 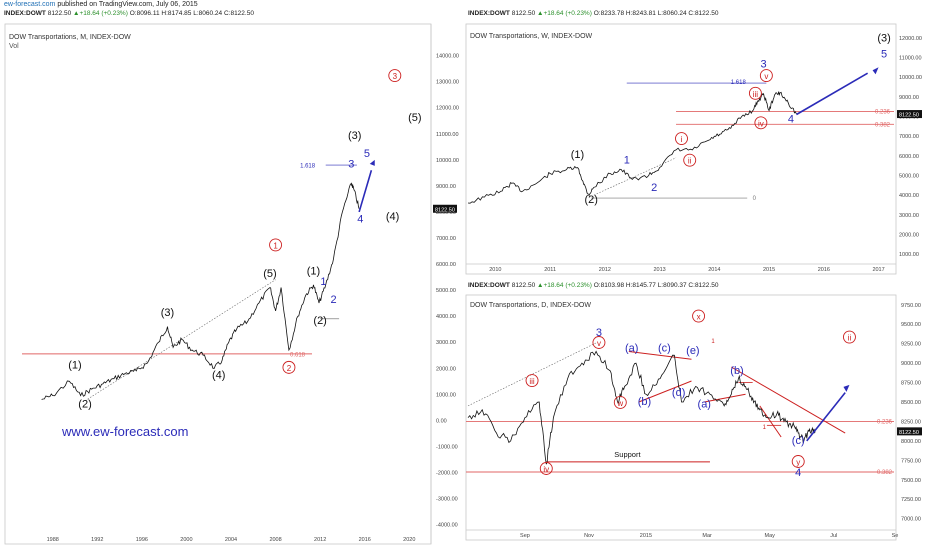 What do you see at coordinates (911, 384) in the screenshot?
I see `y-tick-label: 8750.00` at bounding box center [911, 384].